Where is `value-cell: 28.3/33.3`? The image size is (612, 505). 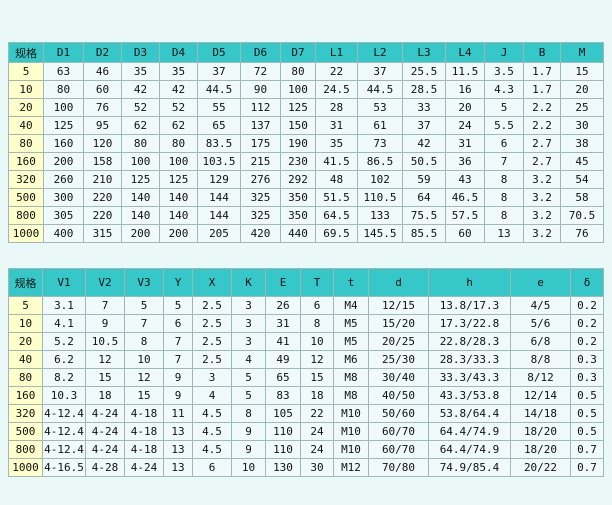 value-cell: 28.3/33.3 is located at coordinates (469, 359).